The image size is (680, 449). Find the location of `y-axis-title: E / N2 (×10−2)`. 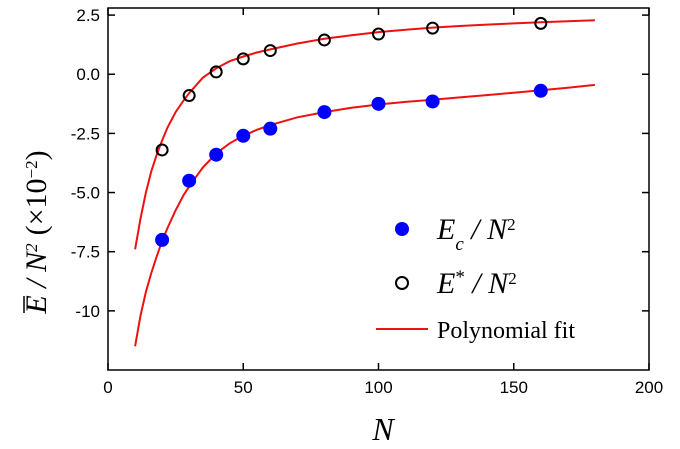

y-axis-title: E / N2 (×10−2) is located at coordinates (36, 232).